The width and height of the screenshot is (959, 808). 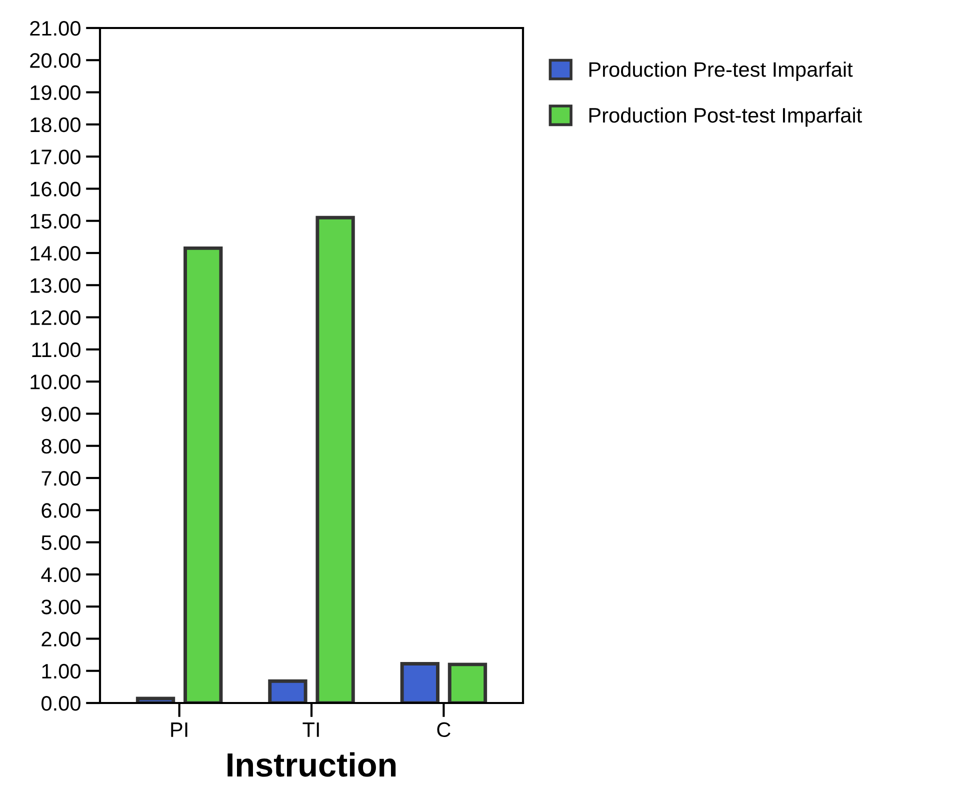 I want to click on y-tick-label: 0.00, so click(x=61, y=703).